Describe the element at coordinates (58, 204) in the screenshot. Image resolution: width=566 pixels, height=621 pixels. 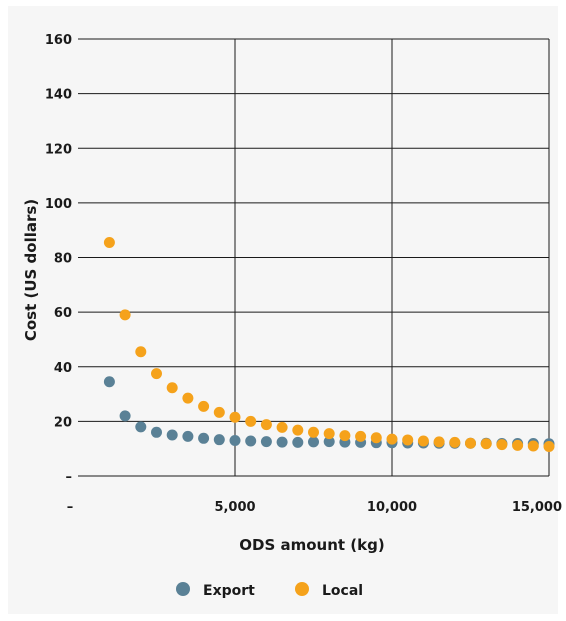
I see `y-tick-label: 100` at that location.